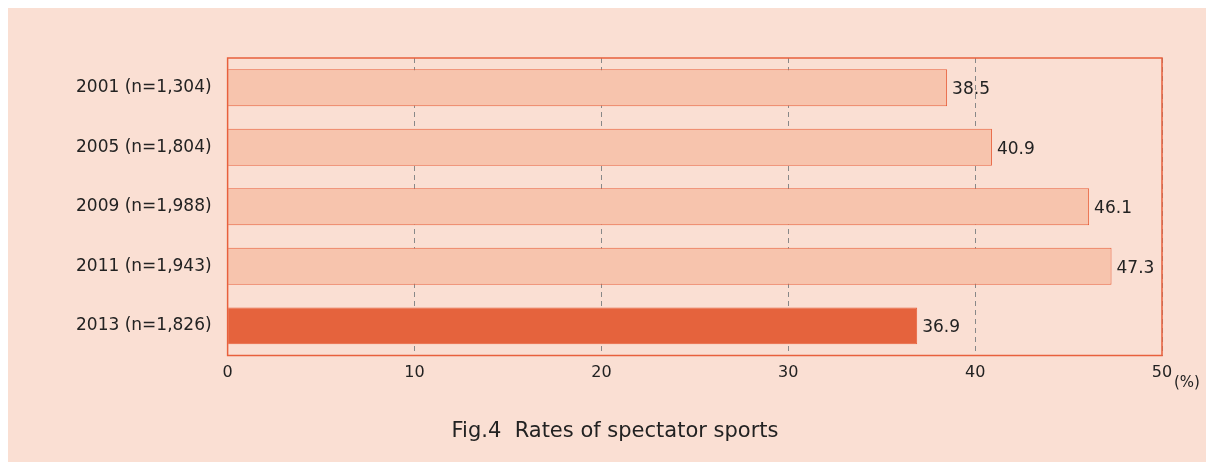  I want to click on data-label: 46.1, so click(1113, 207).